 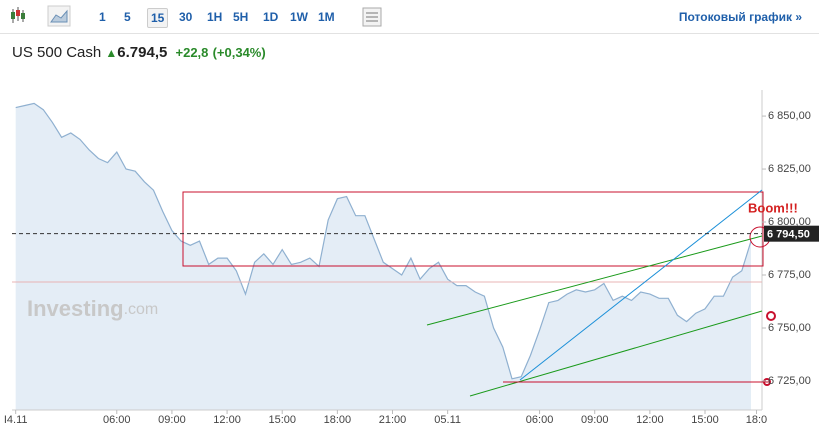 What do you see at coordinates (788, 235) in the screenshot?
I see `last-price-label: 6 794,50` at bounding box center [788, 235].